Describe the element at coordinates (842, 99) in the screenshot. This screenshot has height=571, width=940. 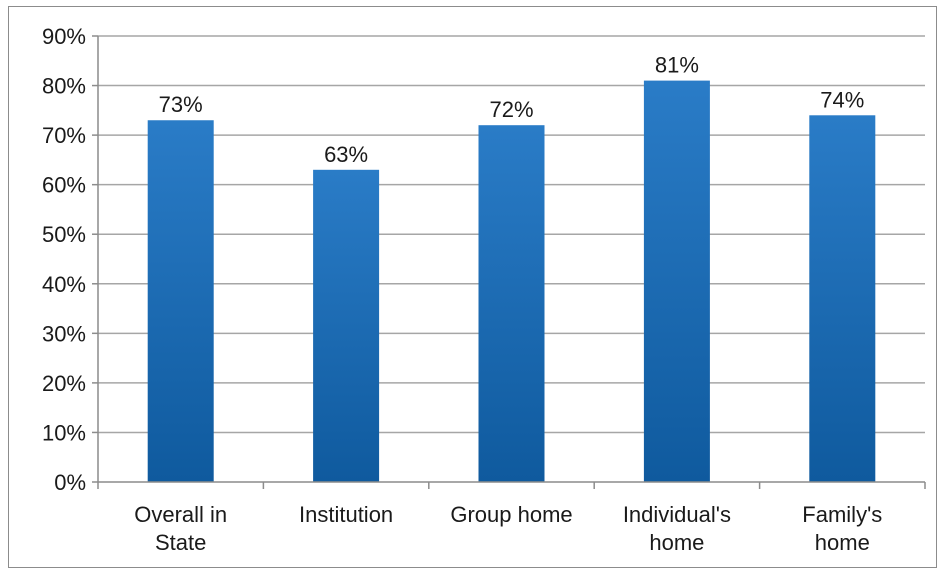
I see `data-label: 74%` at that location.